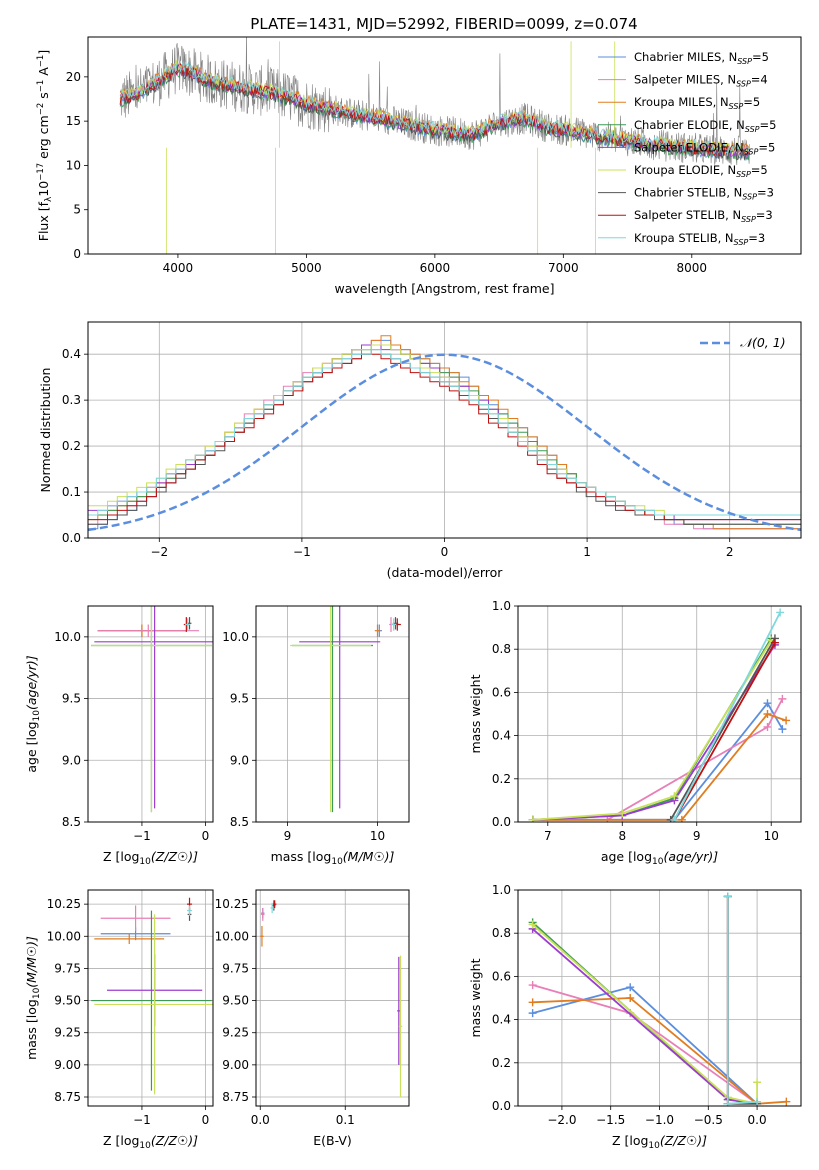 The height and width of the screenshot is (1170, 819). I want to click on legend-label: Chabrier ELODIE, NSSP=5, so click(705, 126).